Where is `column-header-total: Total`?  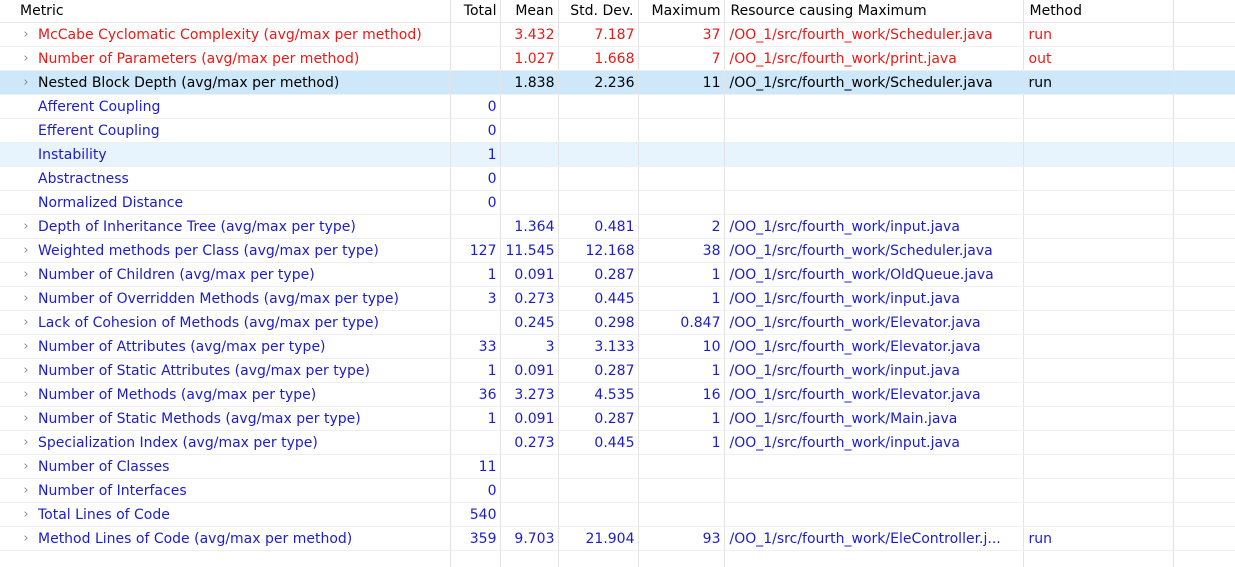
column-header-total: Total is located at coordinates (475, 11).